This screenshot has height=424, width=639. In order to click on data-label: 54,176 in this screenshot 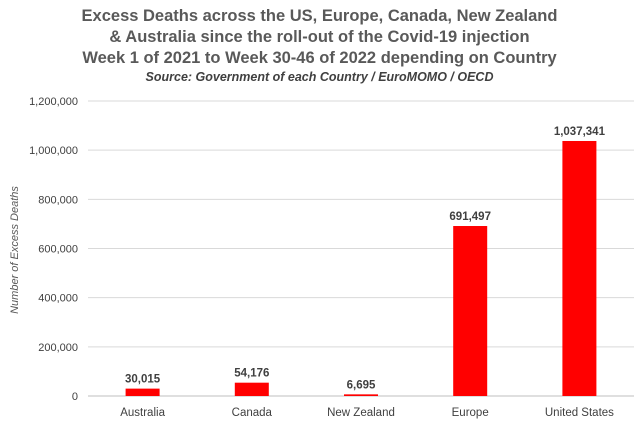, I will do `click(251, 374)`.